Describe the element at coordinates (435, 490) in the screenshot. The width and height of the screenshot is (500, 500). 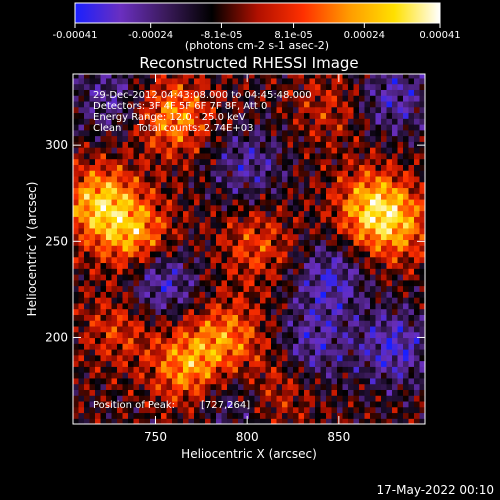
I see `footer-date: 17-May-2022 00:10` at that location.